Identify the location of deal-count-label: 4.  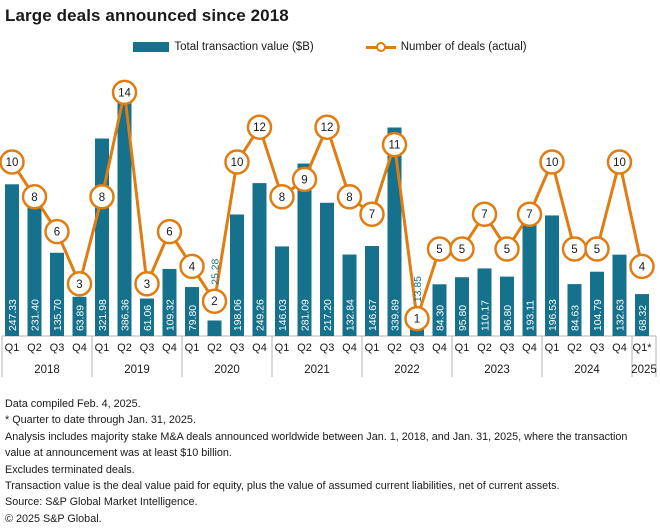
(192, 267).